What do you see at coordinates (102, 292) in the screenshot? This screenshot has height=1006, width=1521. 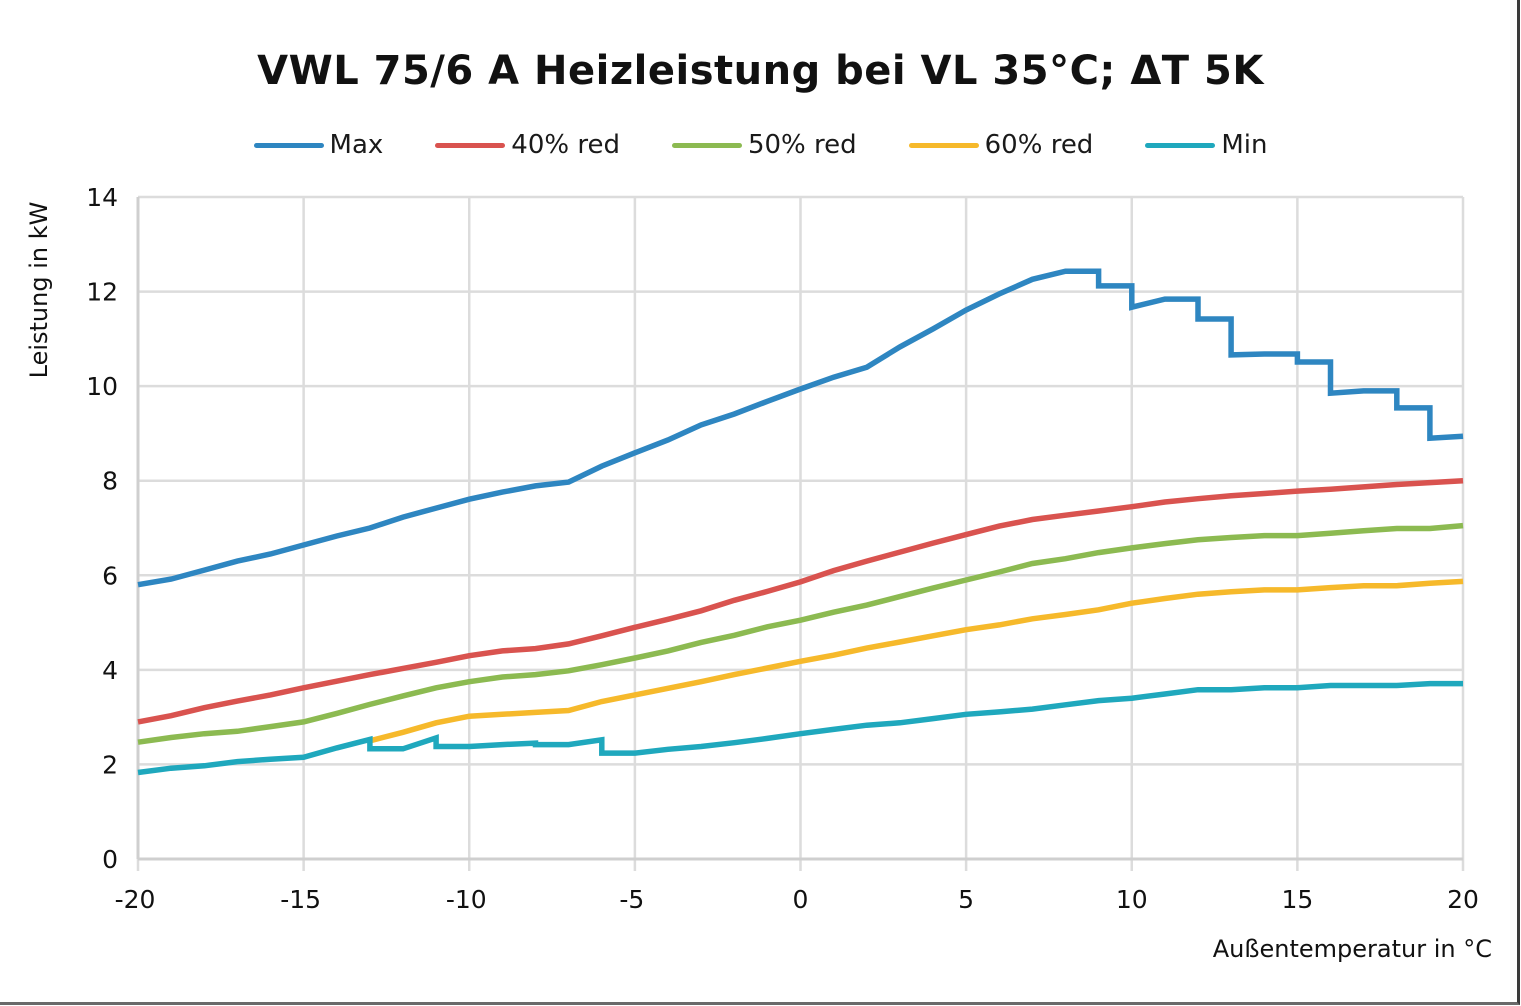 I see `y-tick-label: 12` at bounding box center [102, 292].